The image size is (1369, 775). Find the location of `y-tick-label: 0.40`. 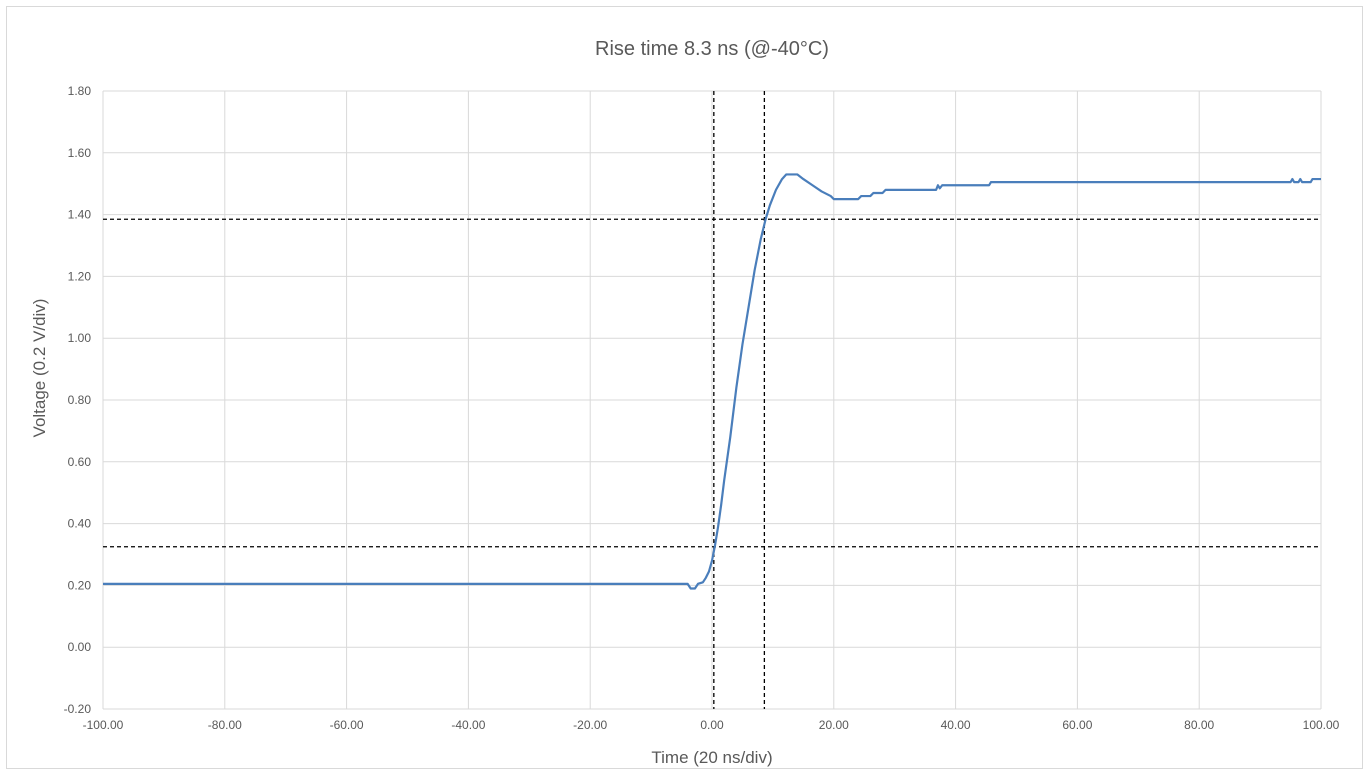

y-tick-label: 0.40 is located at coordinates (80, 524).